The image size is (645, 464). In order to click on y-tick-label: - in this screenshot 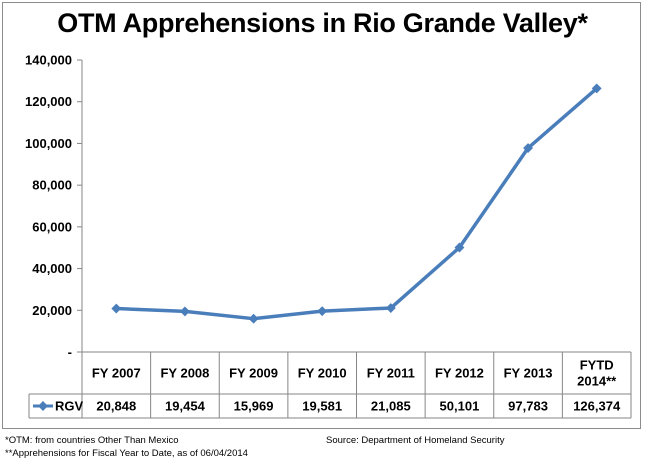, I will do `click(70, 352)`.